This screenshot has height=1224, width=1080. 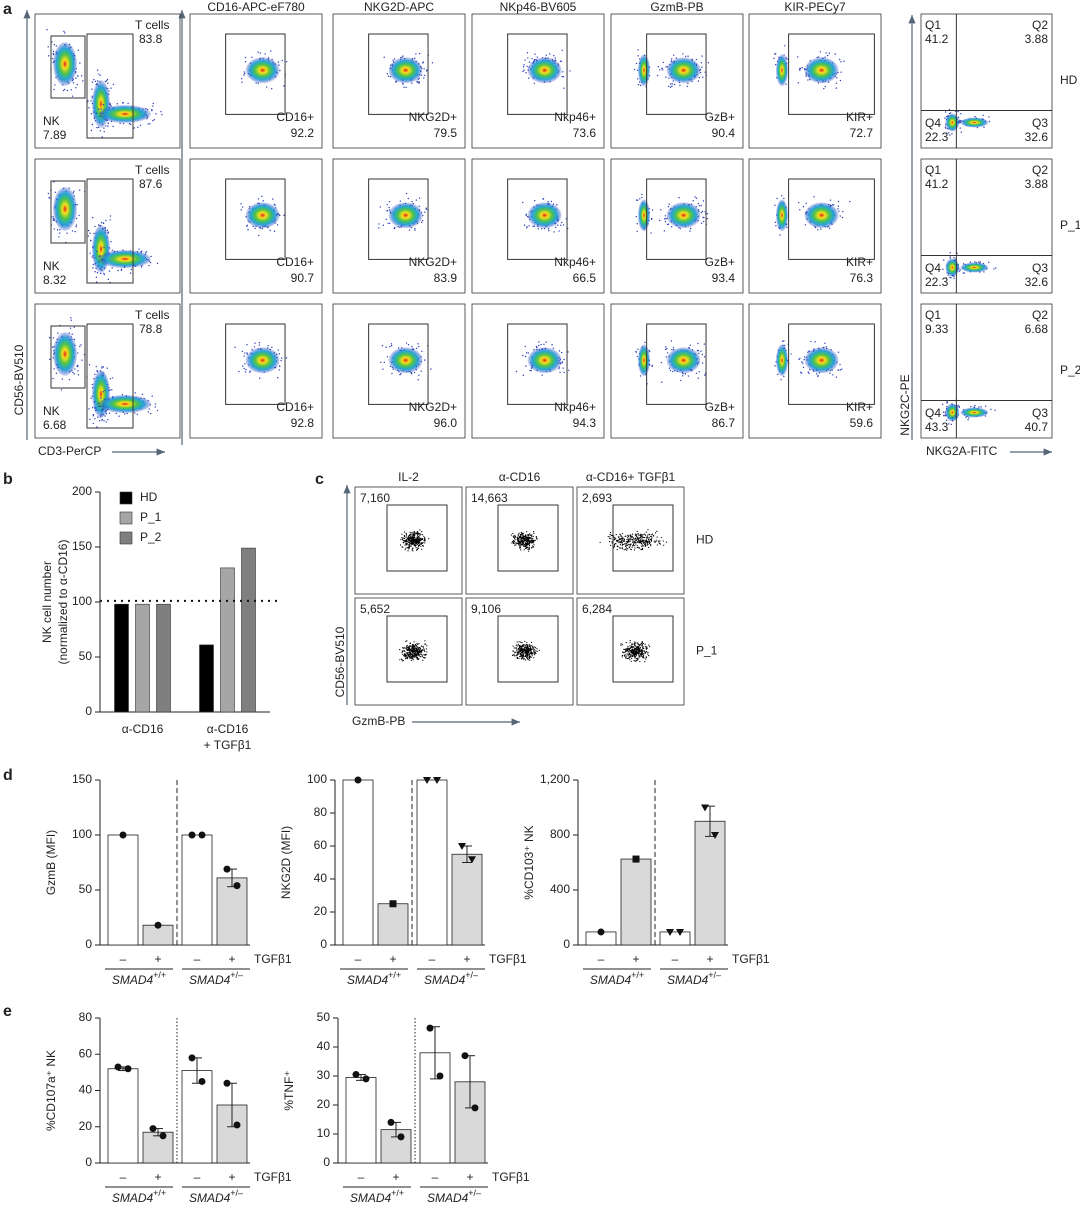 What do you see at coordinates (126, 518) in the screenshot?
I see `legend-swatch` at bounding box center [126, 518].